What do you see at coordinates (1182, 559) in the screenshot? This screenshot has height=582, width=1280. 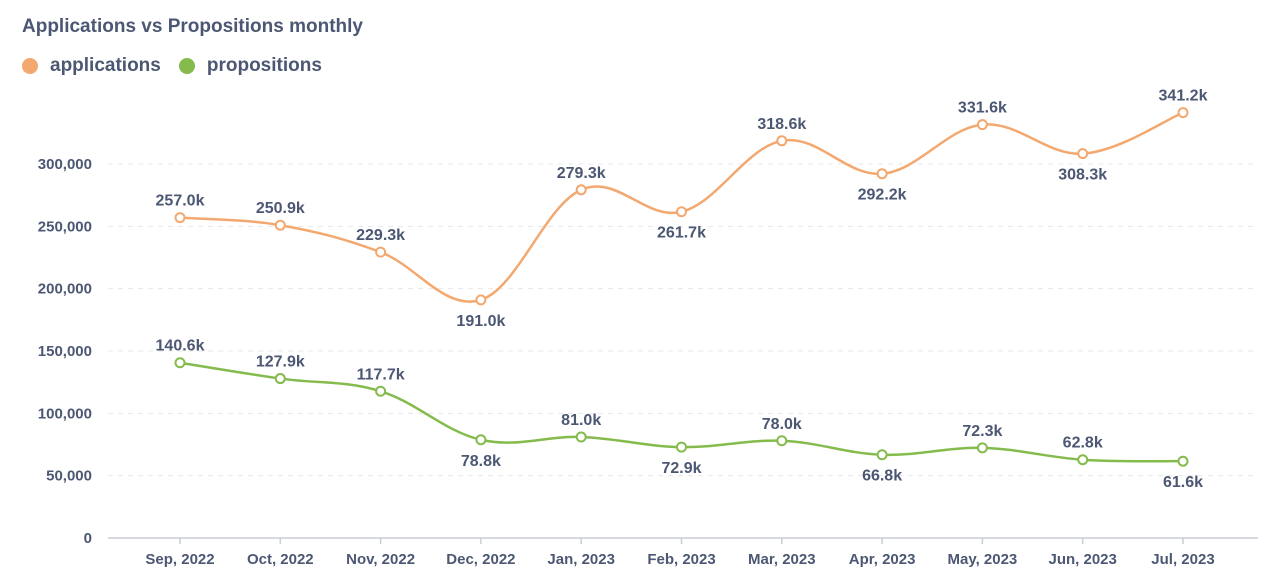 I see `x-tick-label: Jul, 2023` at bounding box center [1182, 559].